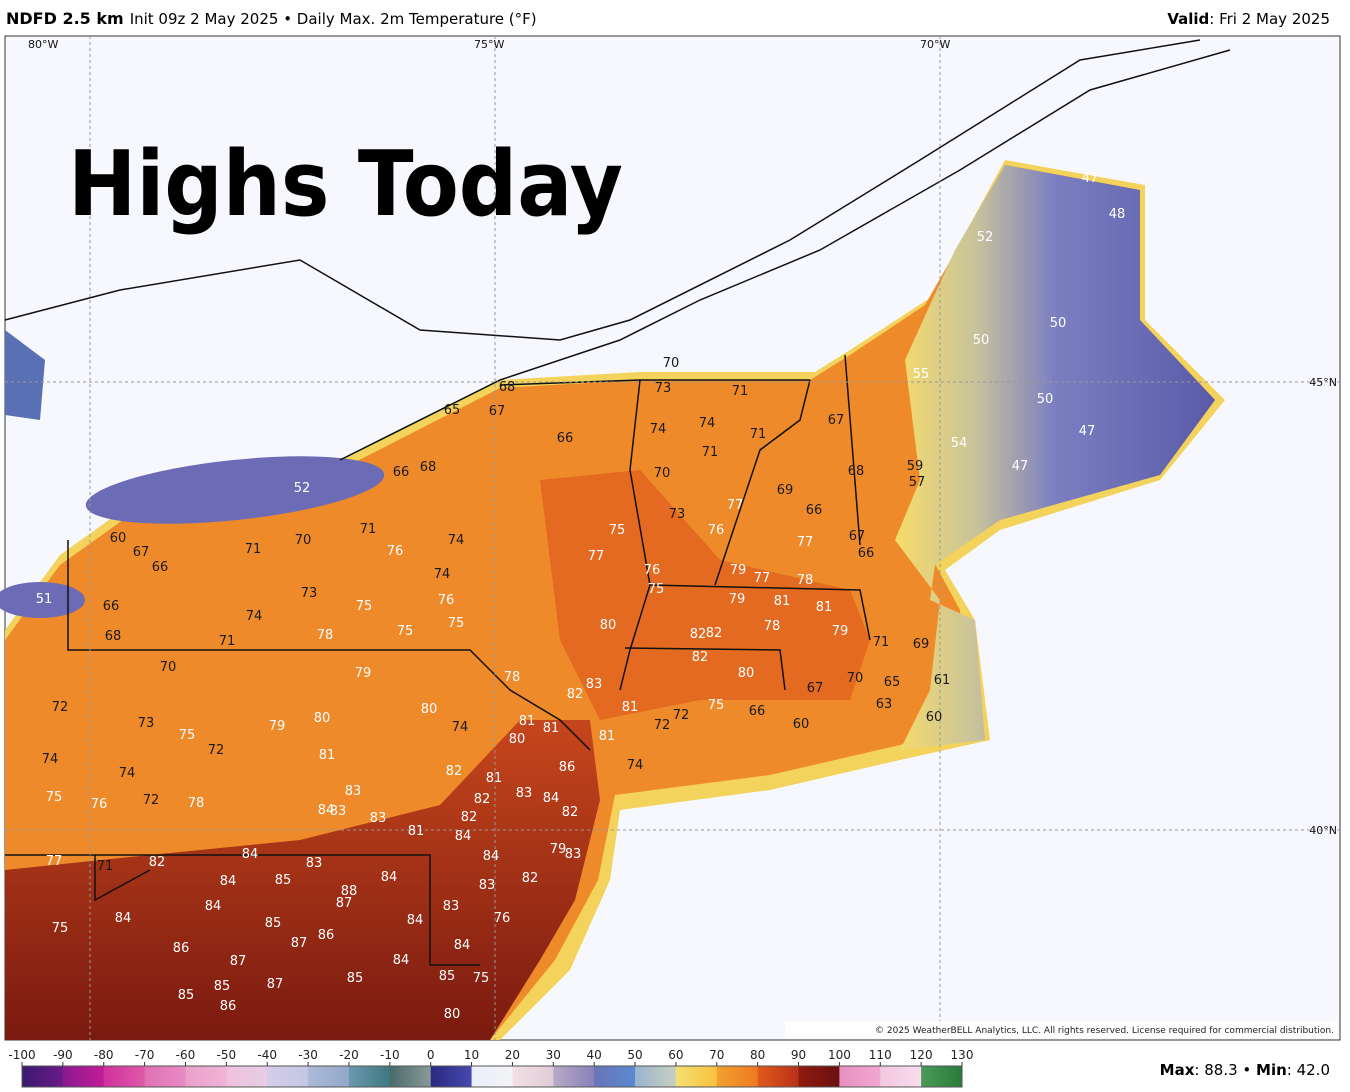 The image size is (1350, 1092). I want to click on colorbar-tick-label: 0, so click(431, 1055).